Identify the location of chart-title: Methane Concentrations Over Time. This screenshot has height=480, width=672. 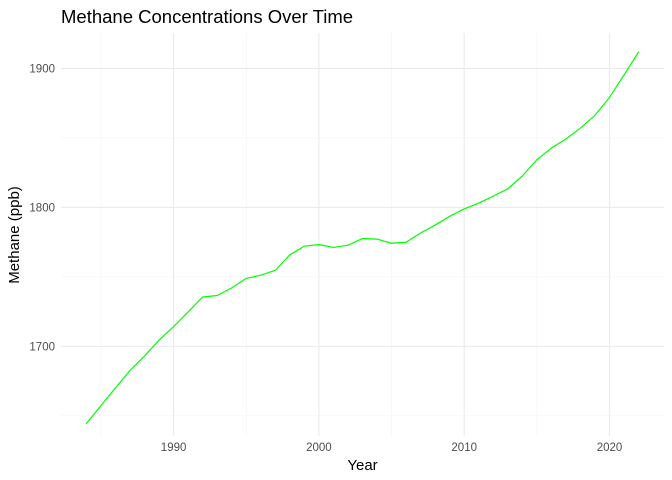
(207, 16).